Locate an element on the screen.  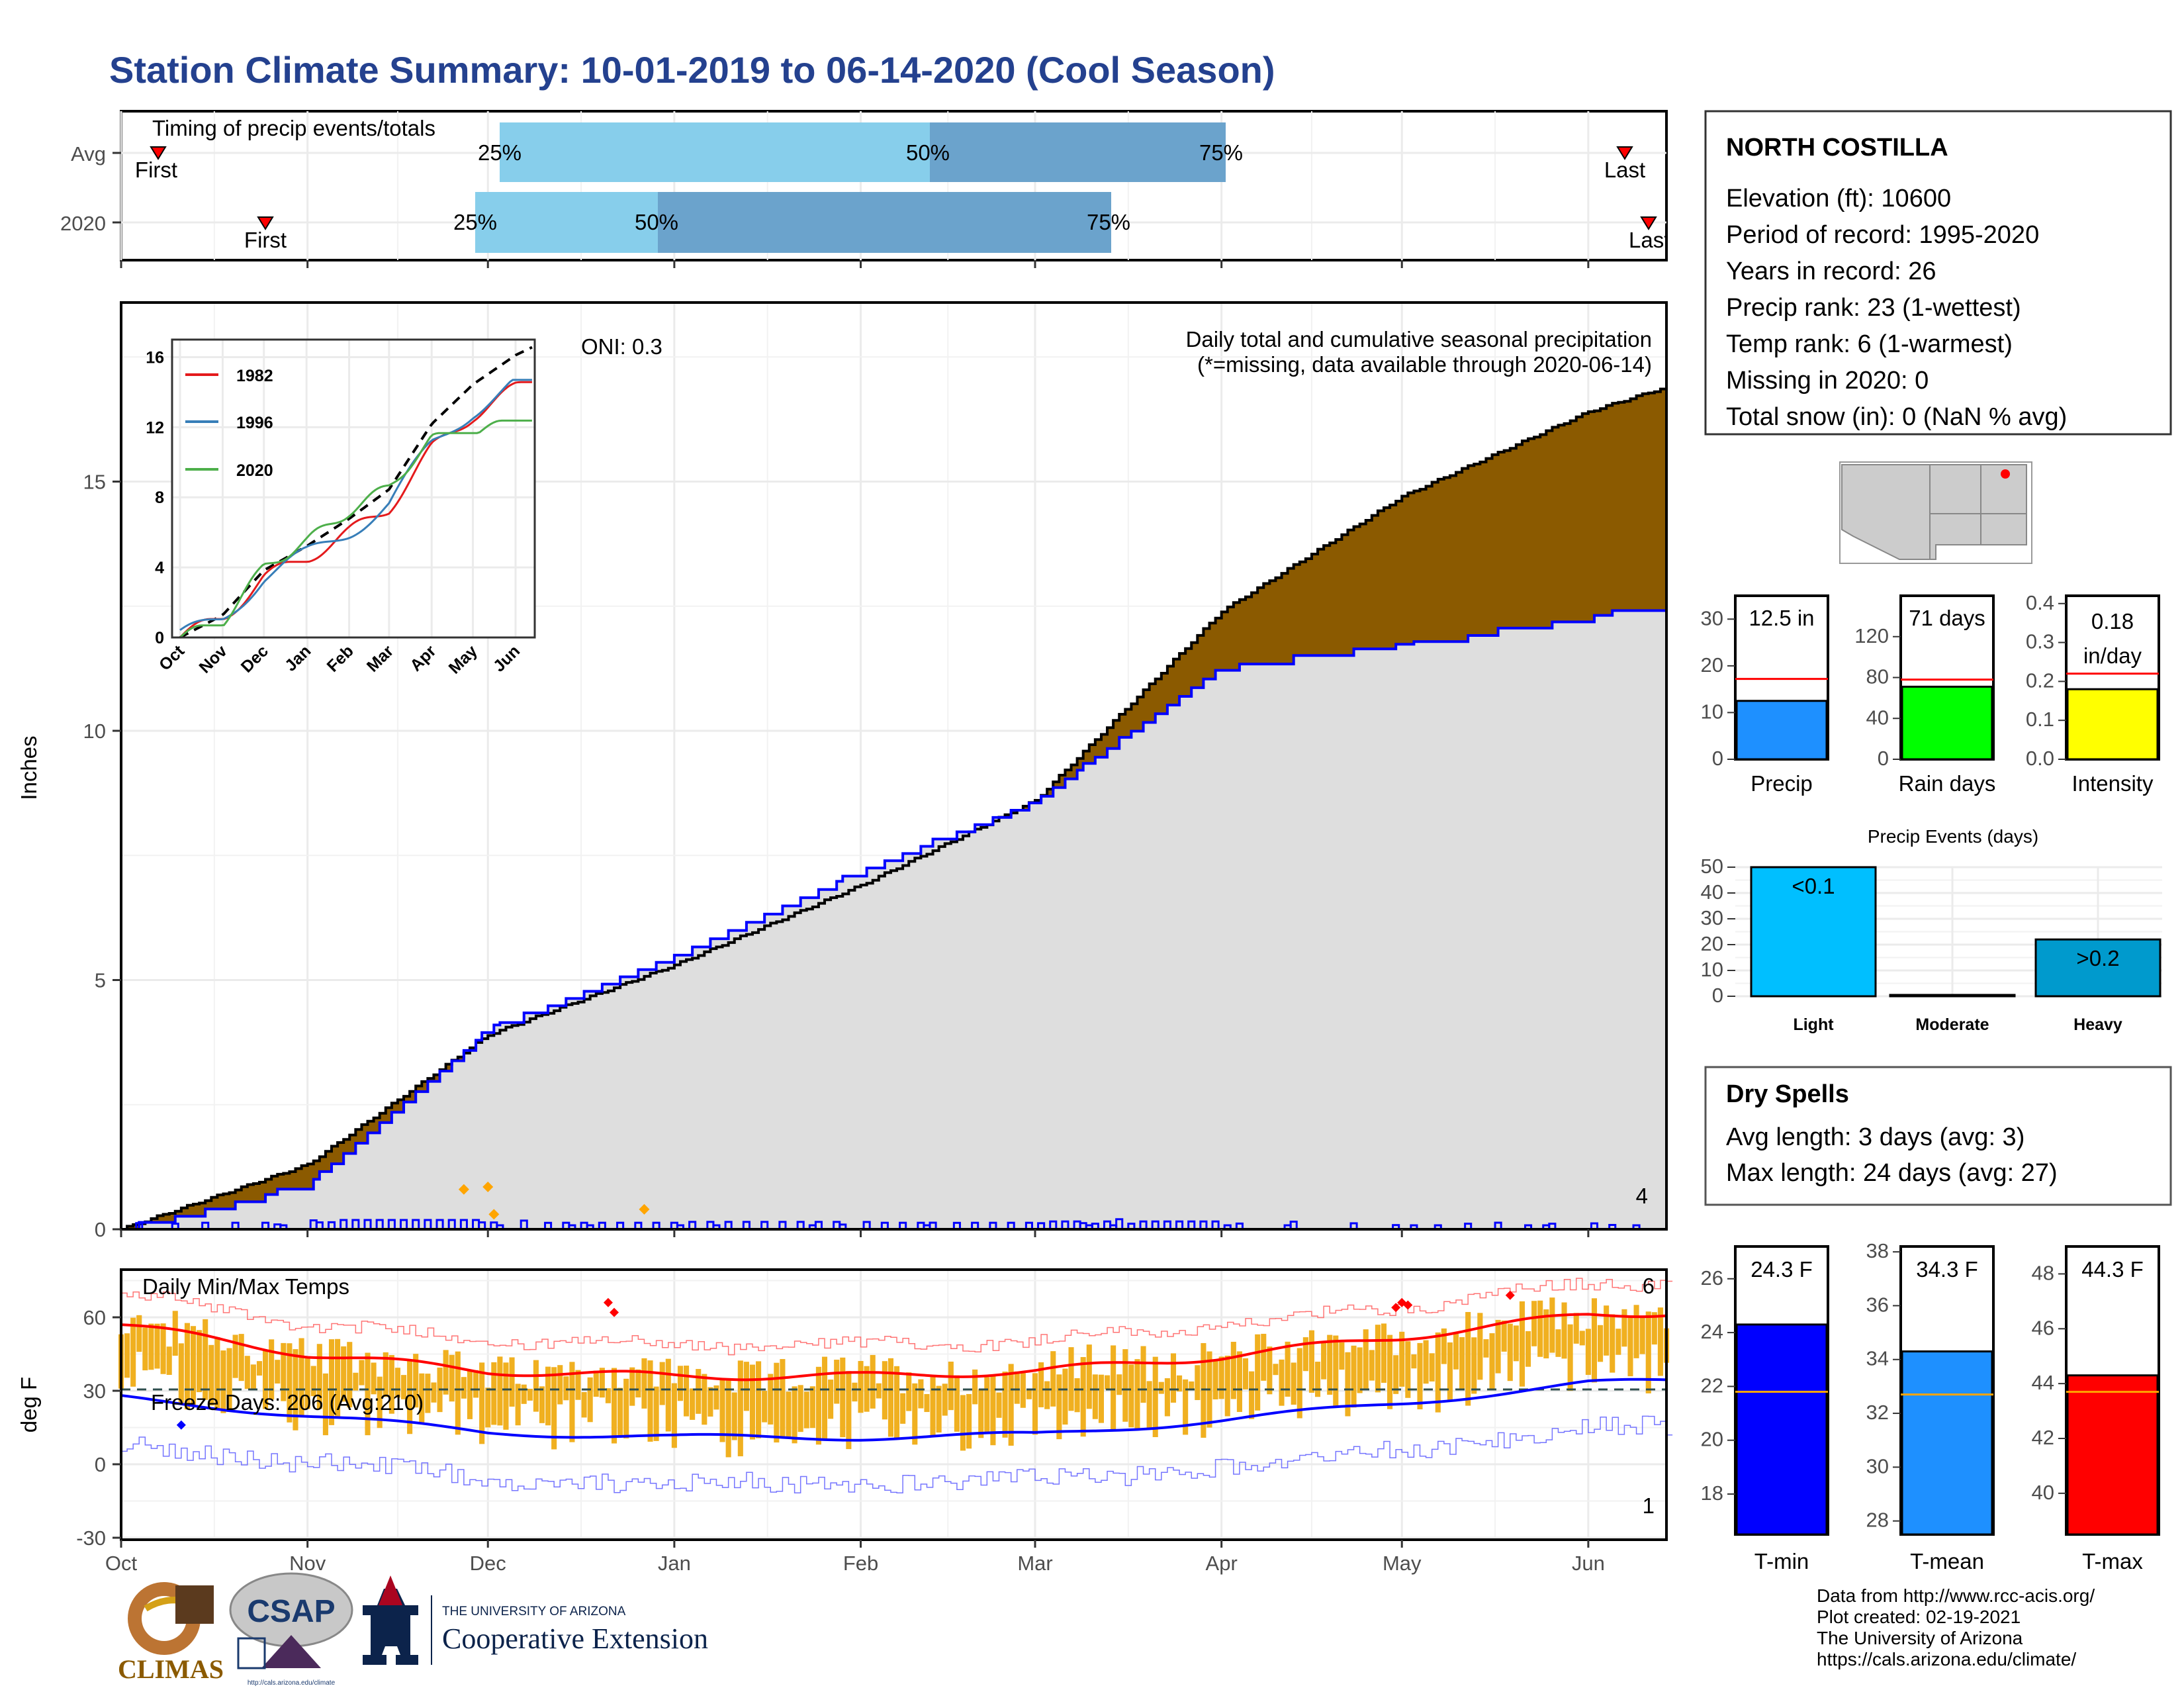
temp-tick-label: 30 is located at coordinates (1877, 1465).